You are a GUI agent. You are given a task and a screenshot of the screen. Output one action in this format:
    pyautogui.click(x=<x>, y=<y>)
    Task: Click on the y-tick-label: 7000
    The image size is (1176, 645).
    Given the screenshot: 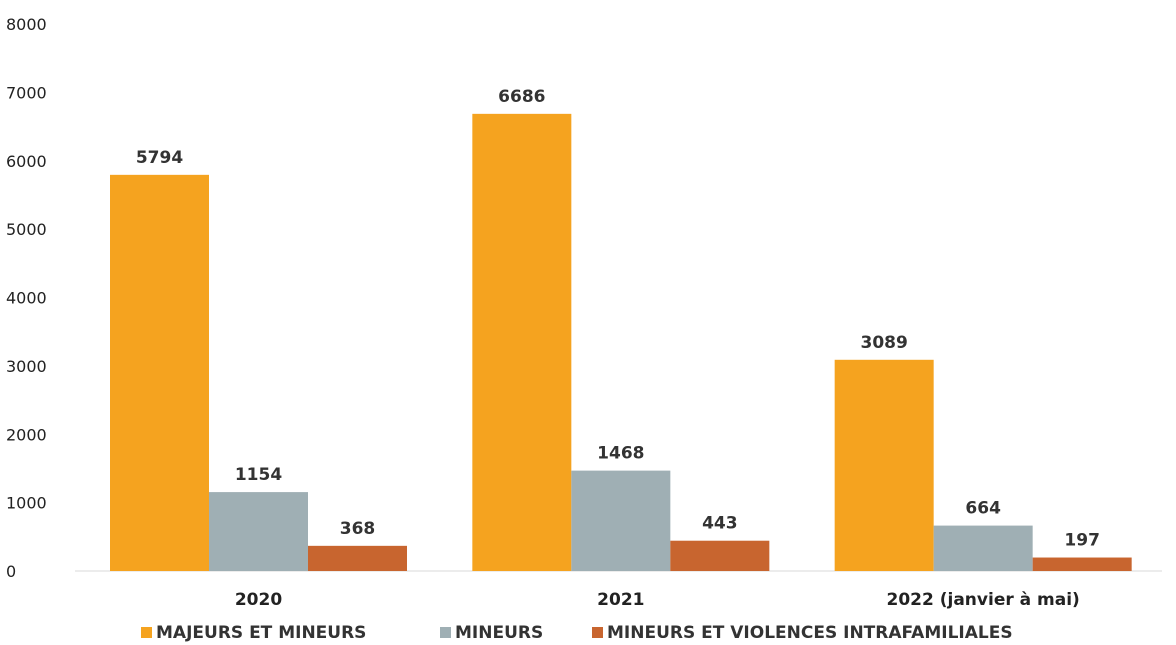 What is the action you would take?
    pyautogui.click(x=26, y=92)
    